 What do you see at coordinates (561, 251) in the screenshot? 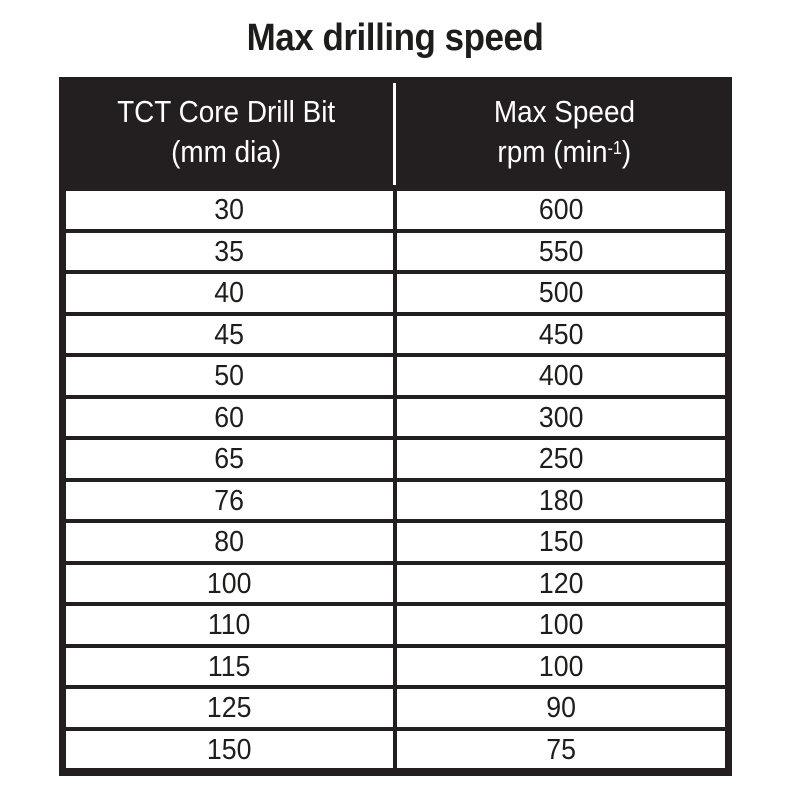
I see `cell-max-speed: 550` at bounding box center [561, 251].